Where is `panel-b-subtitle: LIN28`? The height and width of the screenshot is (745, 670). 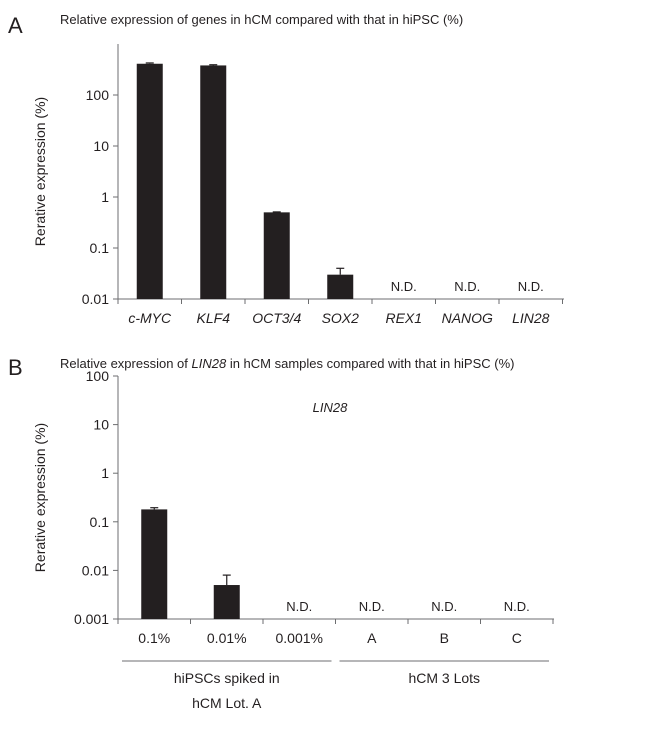 panel-b-subtitle: LIN28 is located at coordinates (330, 407).